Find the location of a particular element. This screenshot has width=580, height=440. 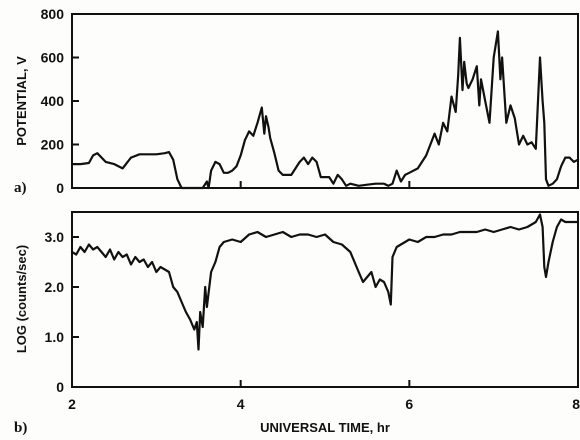

panel-a-y-tick-label: 0 is located at coordinates (60, 188).